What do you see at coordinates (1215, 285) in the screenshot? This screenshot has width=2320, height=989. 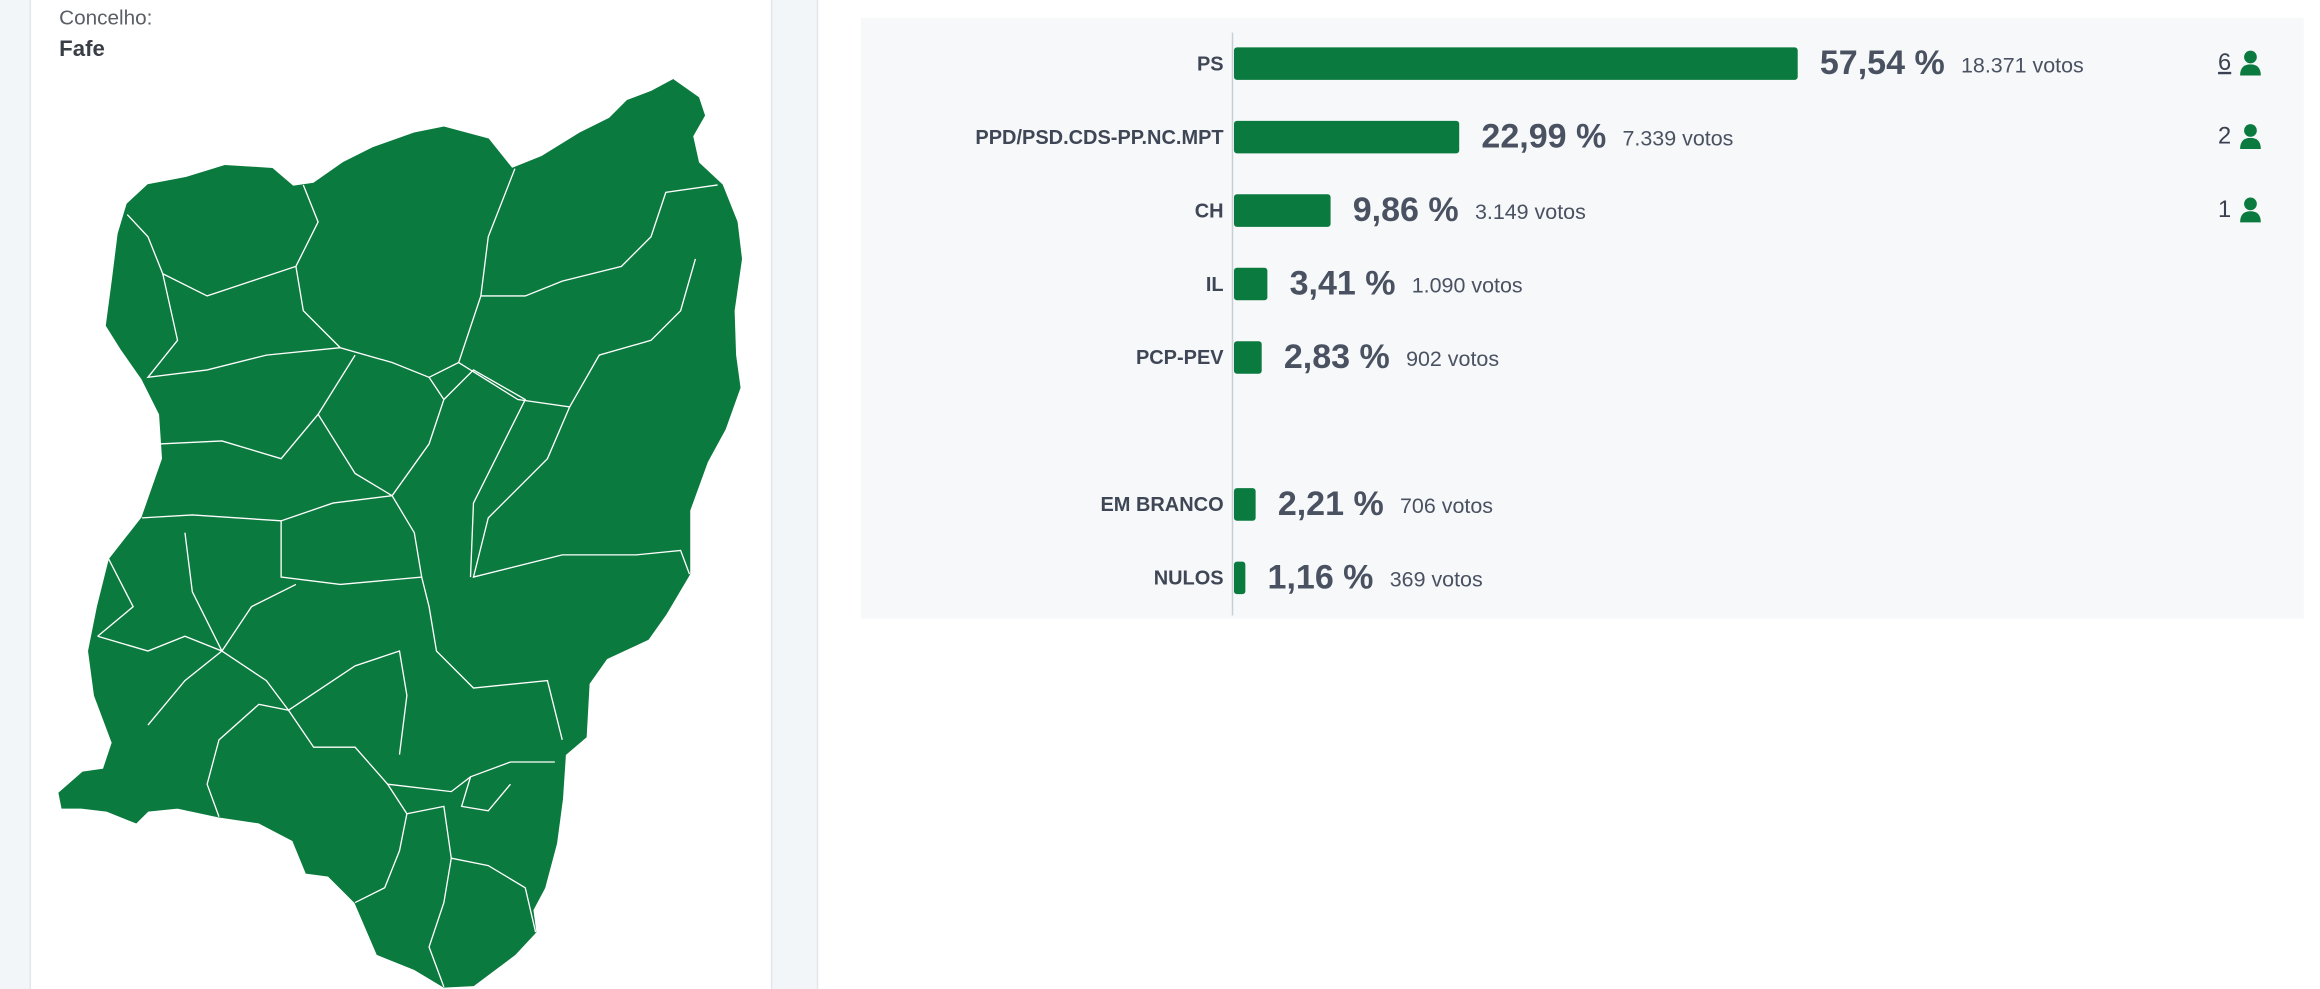 I see `party-label: IL` at bounding box center [1215, 285].